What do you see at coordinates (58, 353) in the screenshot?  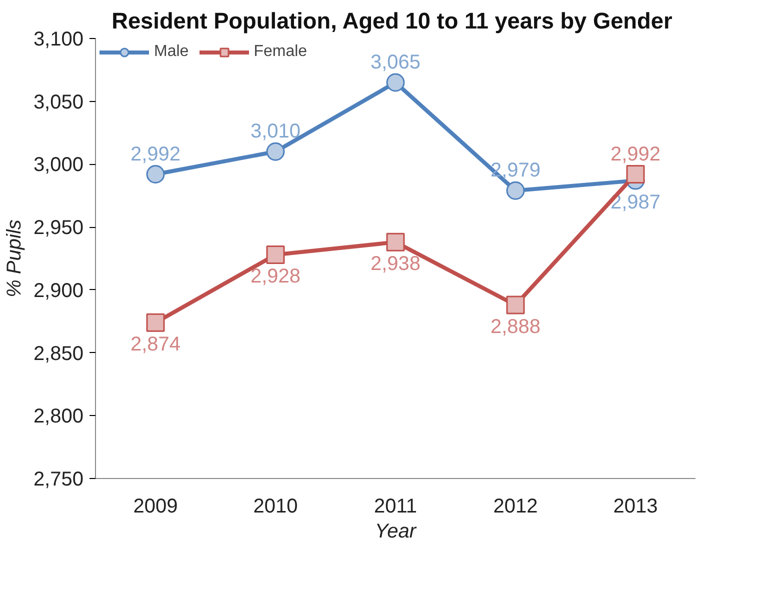 I see `y-tick-label: 2,850` at bounding box center [58, 353].